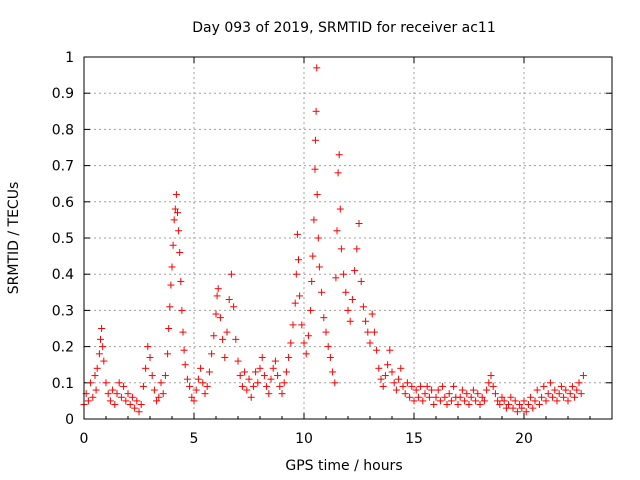 The image size is (640, 480). I want to click on y-axis-label: SRMTID / TECUs, so click(14, 238).